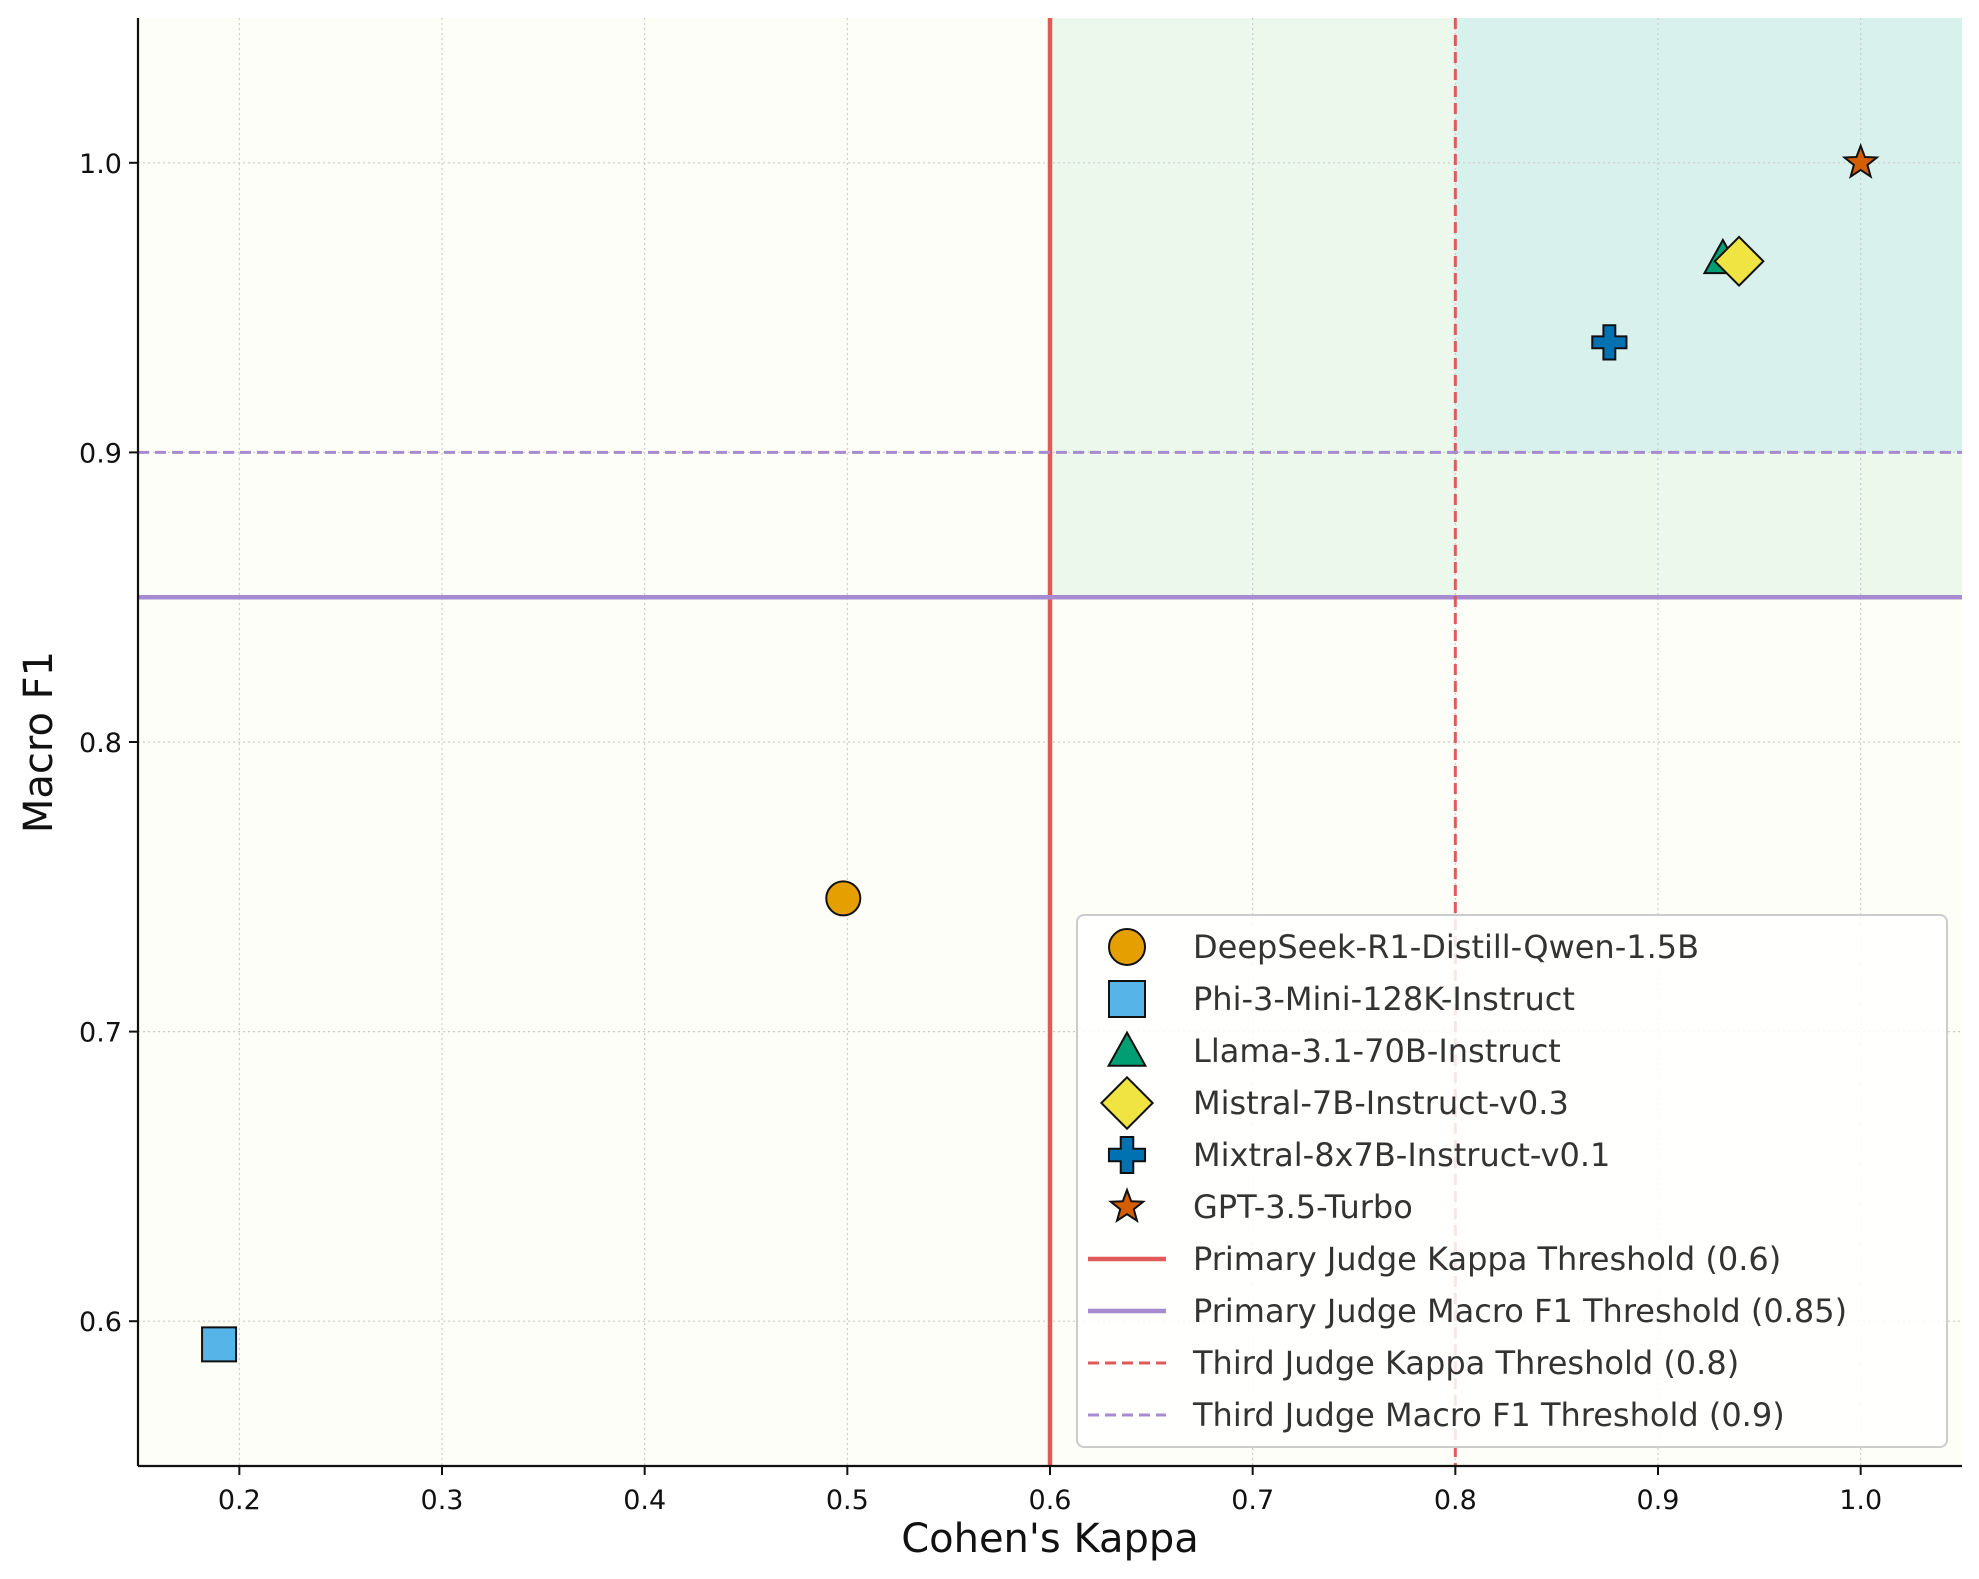 This screenshot has height=1579, width=1979. Describe the element at coordinates (1446, 947) in the screenshot. I see `legend-label: DeepSeek-R1-Distill-Qwen-1.5B` at that location.